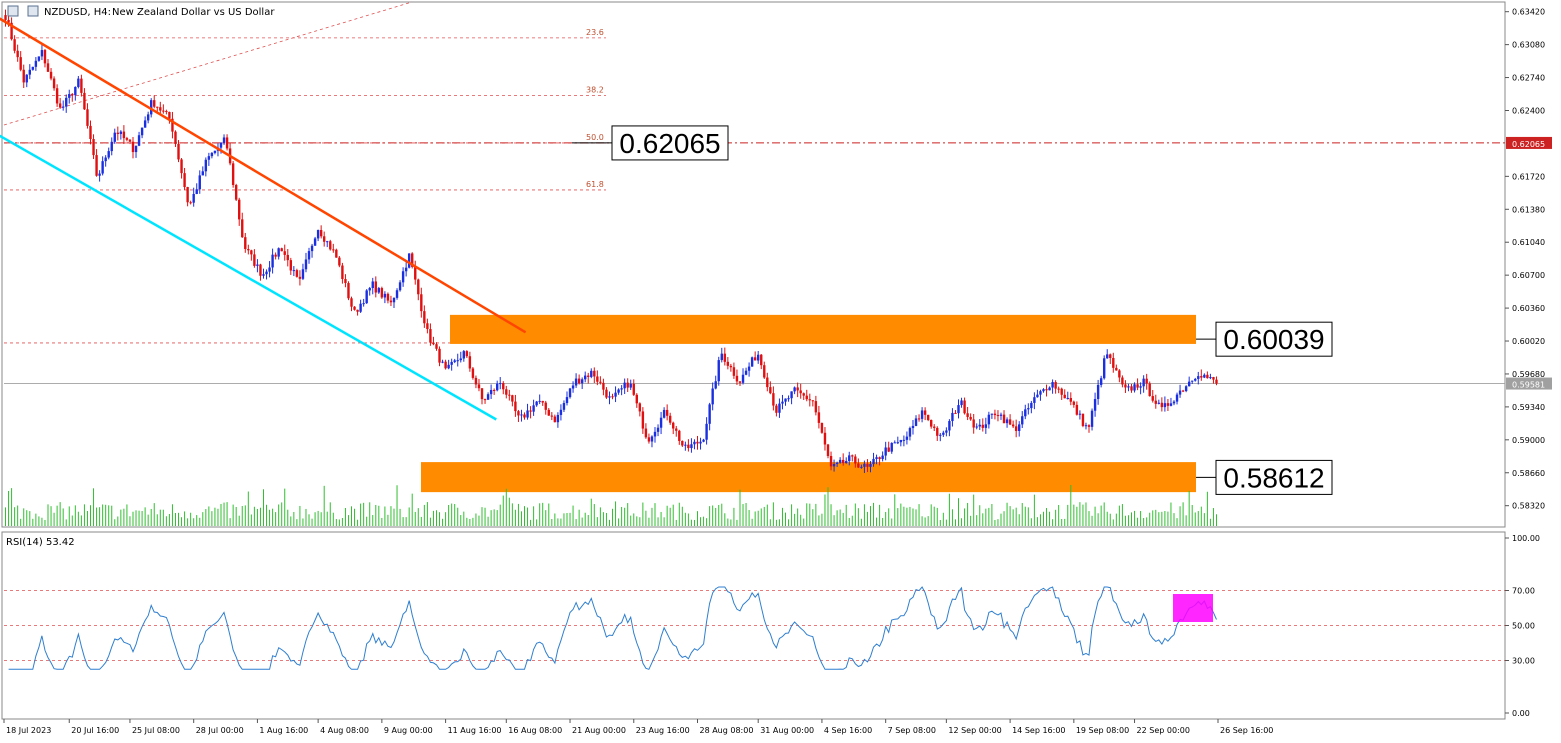 The height and width of the screenshot is (743, 1561). I want to click on price-tick-label: 0.58660, so click(1528, 473).